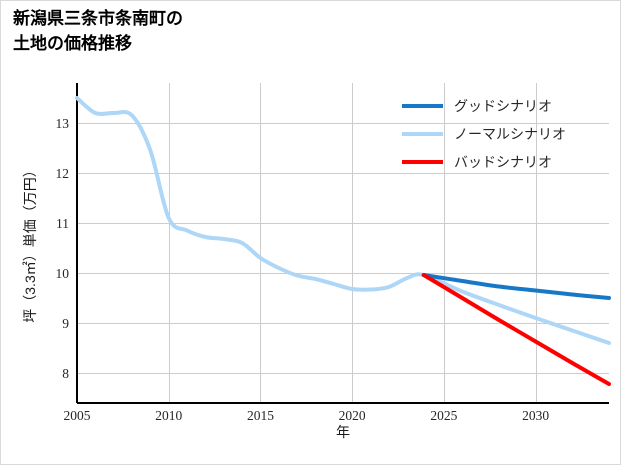  What do you see at coordinates (510, 135) in the screenshot?
I see `legend-label: ノーマルシナリオ` at bounding box center [510, 135].